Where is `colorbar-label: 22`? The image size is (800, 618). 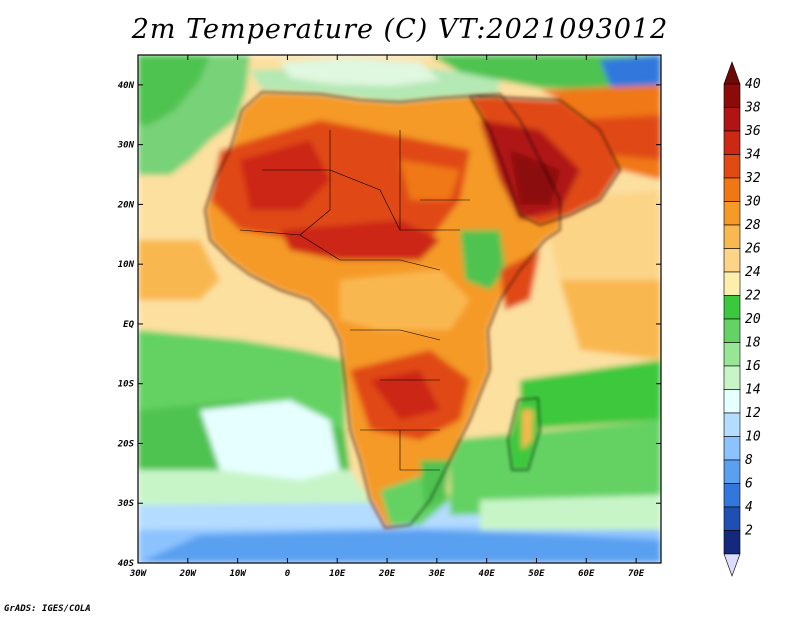
colorbar-label: 22 is located at coordinates (753, 296).